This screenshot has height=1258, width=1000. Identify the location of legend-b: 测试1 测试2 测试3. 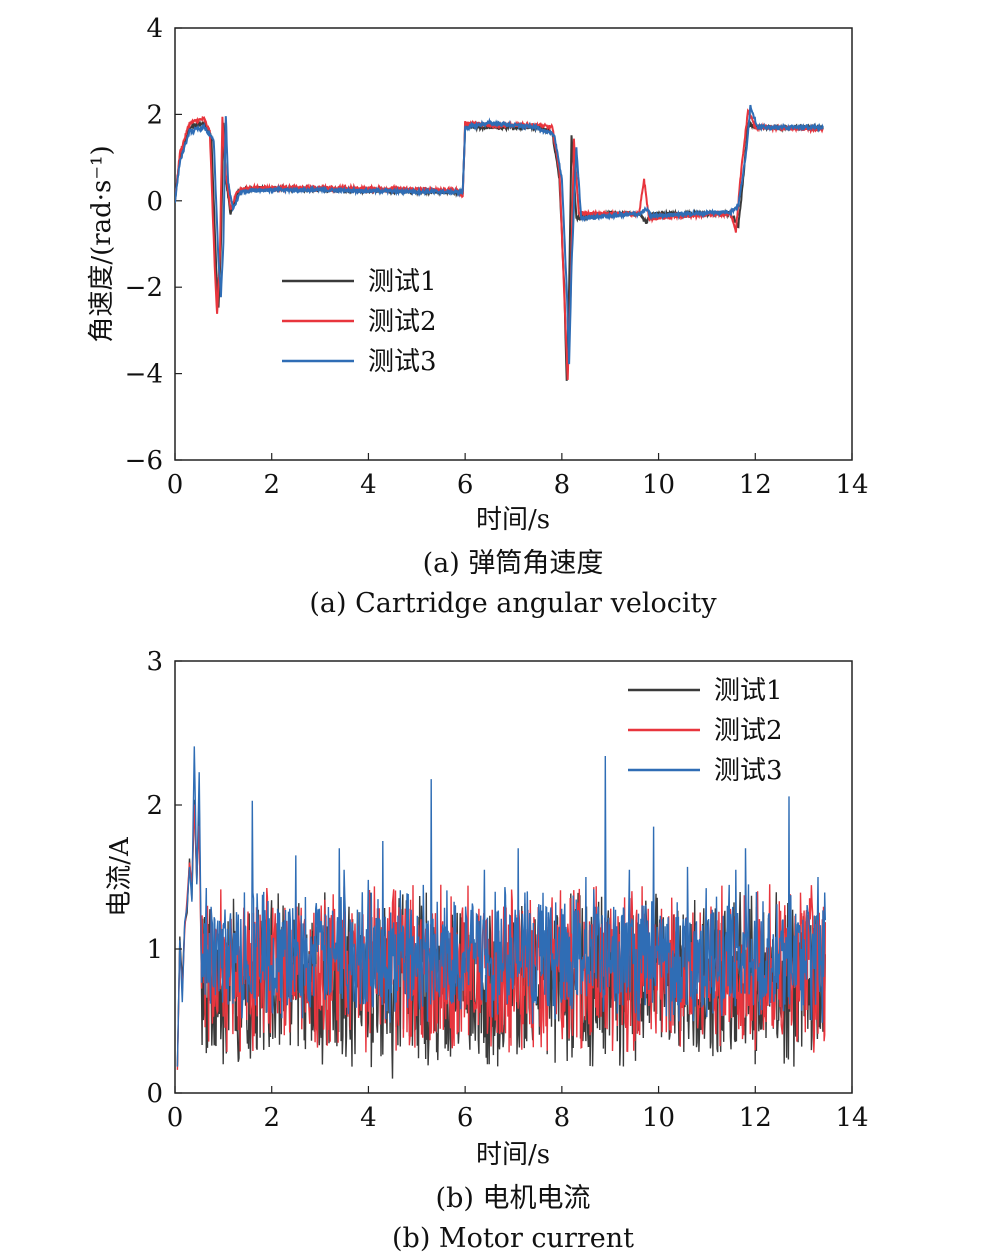
(705, 731).